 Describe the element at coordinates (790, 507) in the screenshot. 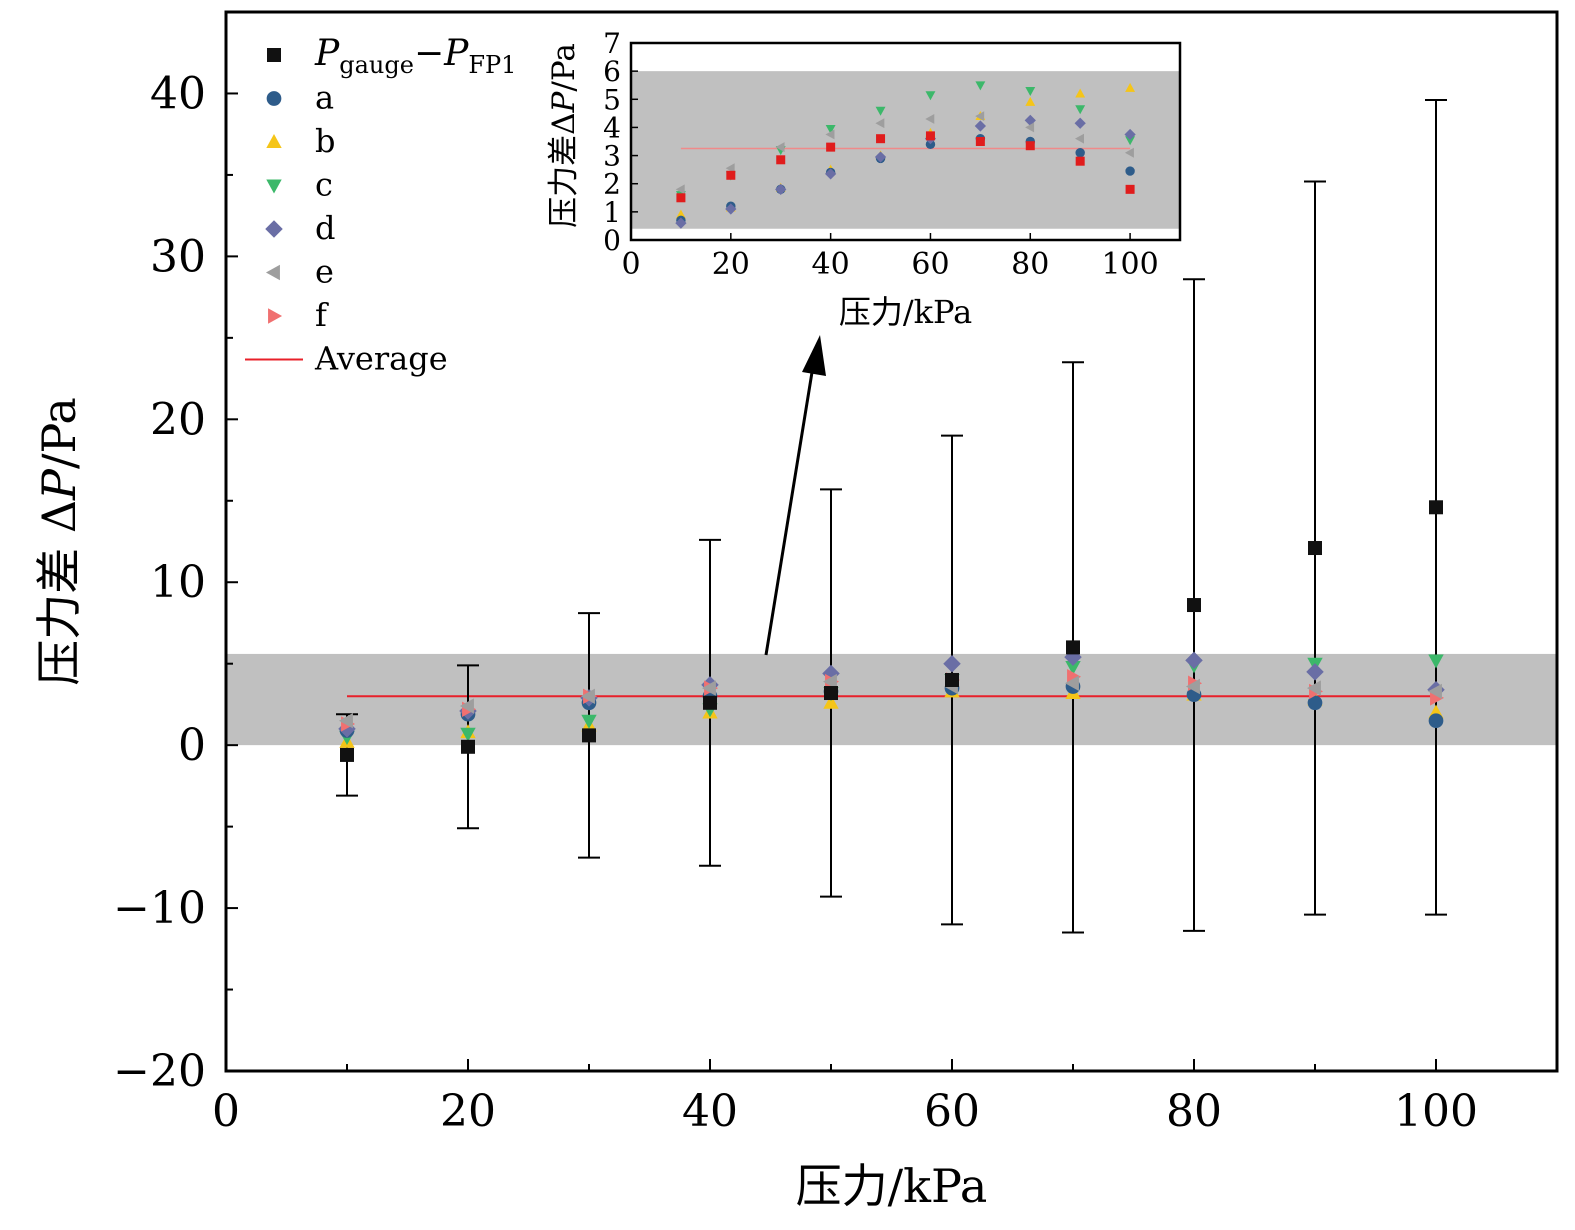

I see `arrow-shaft` at that location.